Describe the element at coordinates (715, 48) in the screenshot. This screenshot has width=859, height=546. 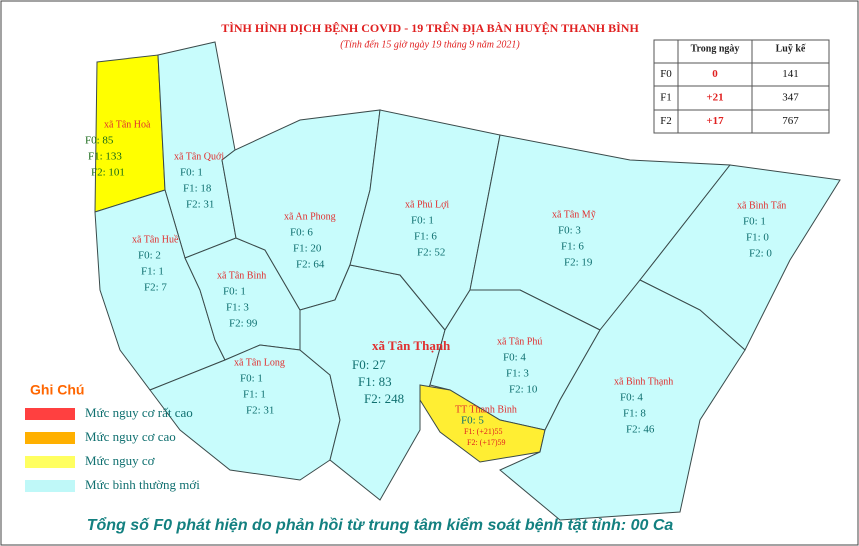
I see `table-header: Trong ngày` at that location.